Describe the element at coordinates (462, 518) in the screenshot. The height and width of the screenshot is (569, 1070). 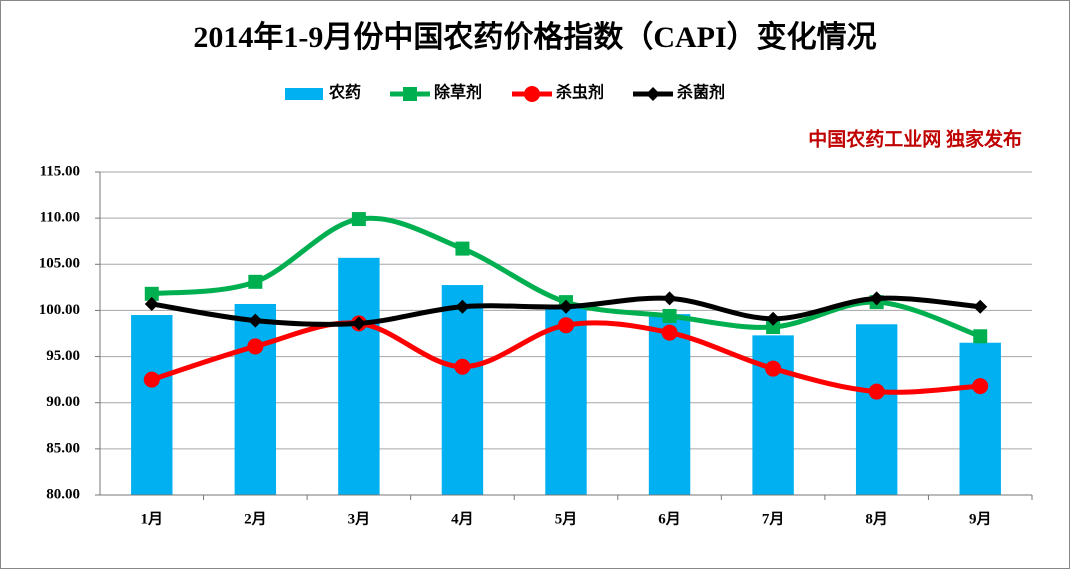
I see `x-tick-label: 4月` at that location.